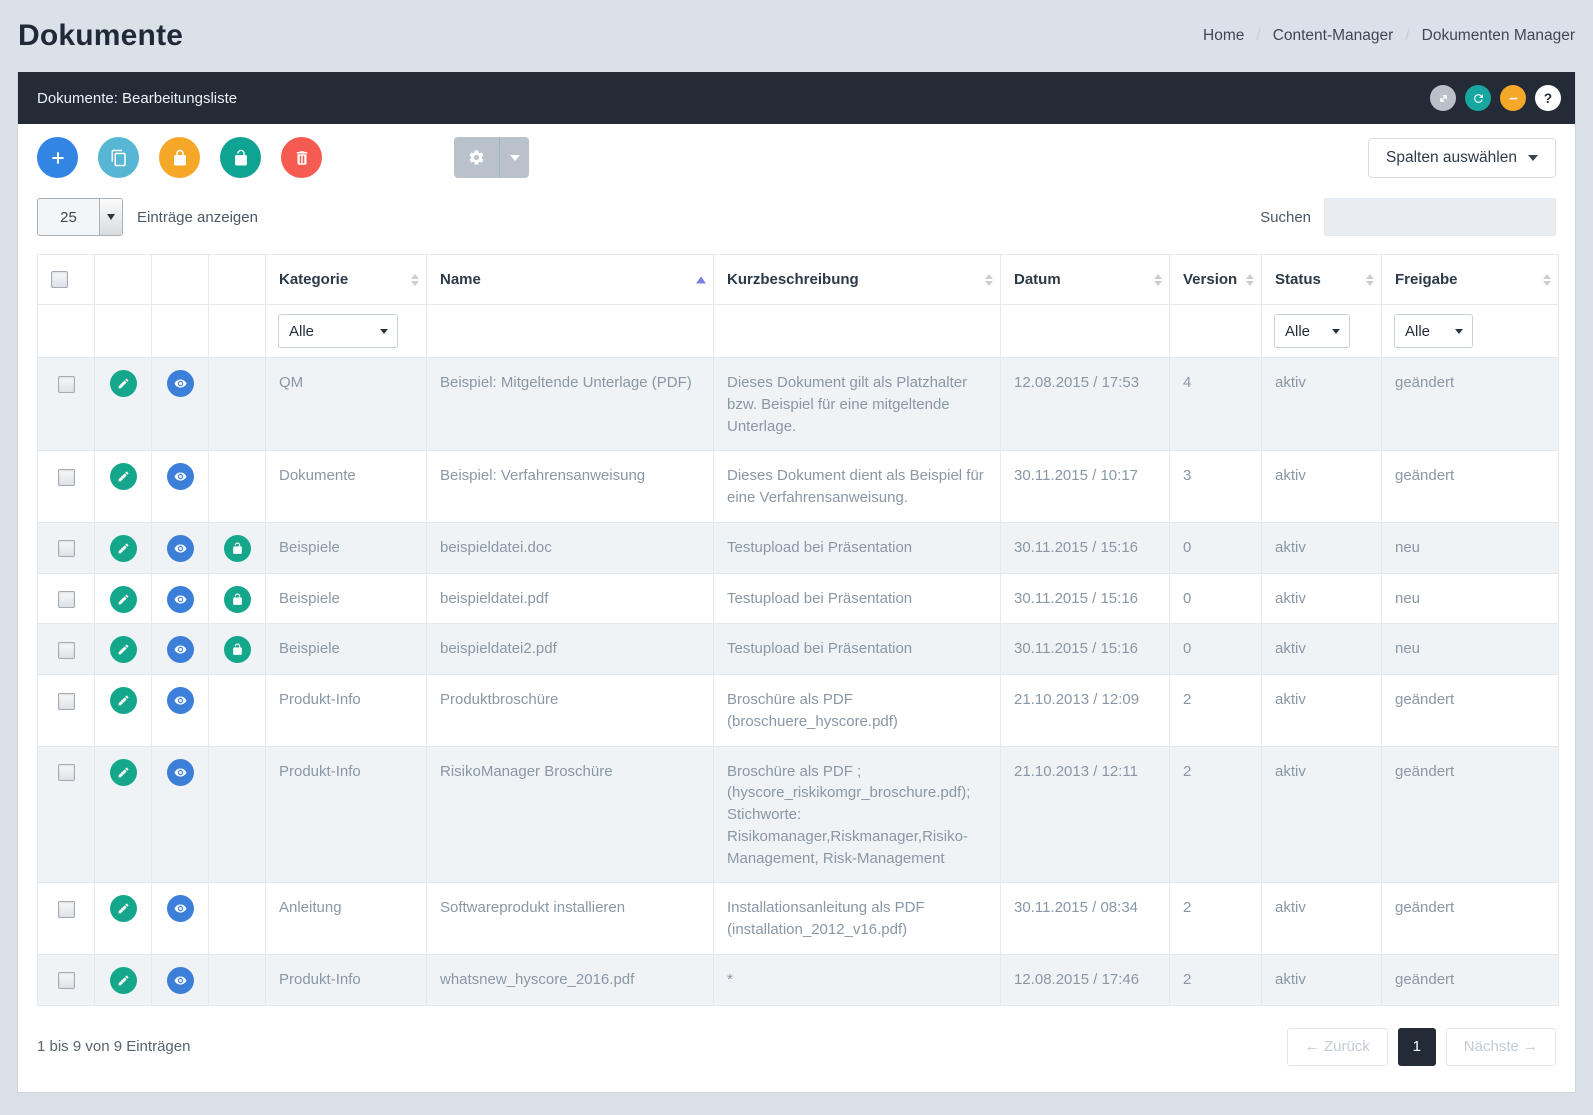 This screenshot has width=1593, height=1115. What do you see at coordinates (59, 280) in the screenshot?
I see `select-all-checkbox` at bounding box center [59, 280].